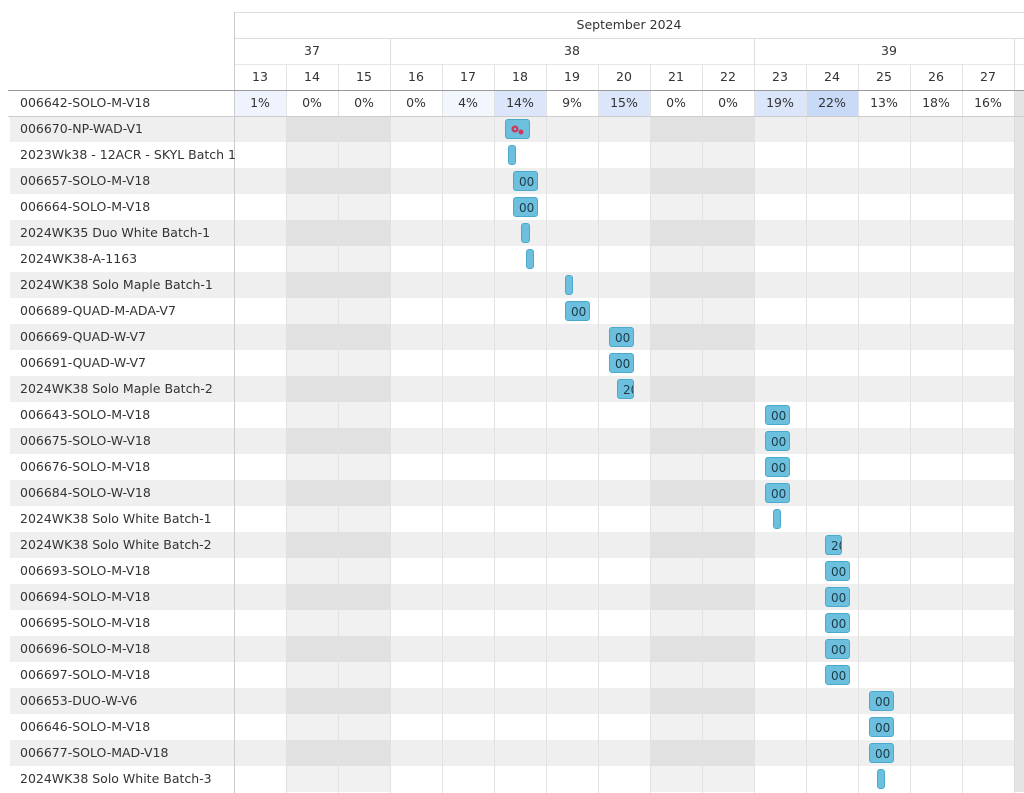 This screenshot has height=793, width=1024. I want to click on row-label: 006676-SOLO-M-V18, so click(85, 466).